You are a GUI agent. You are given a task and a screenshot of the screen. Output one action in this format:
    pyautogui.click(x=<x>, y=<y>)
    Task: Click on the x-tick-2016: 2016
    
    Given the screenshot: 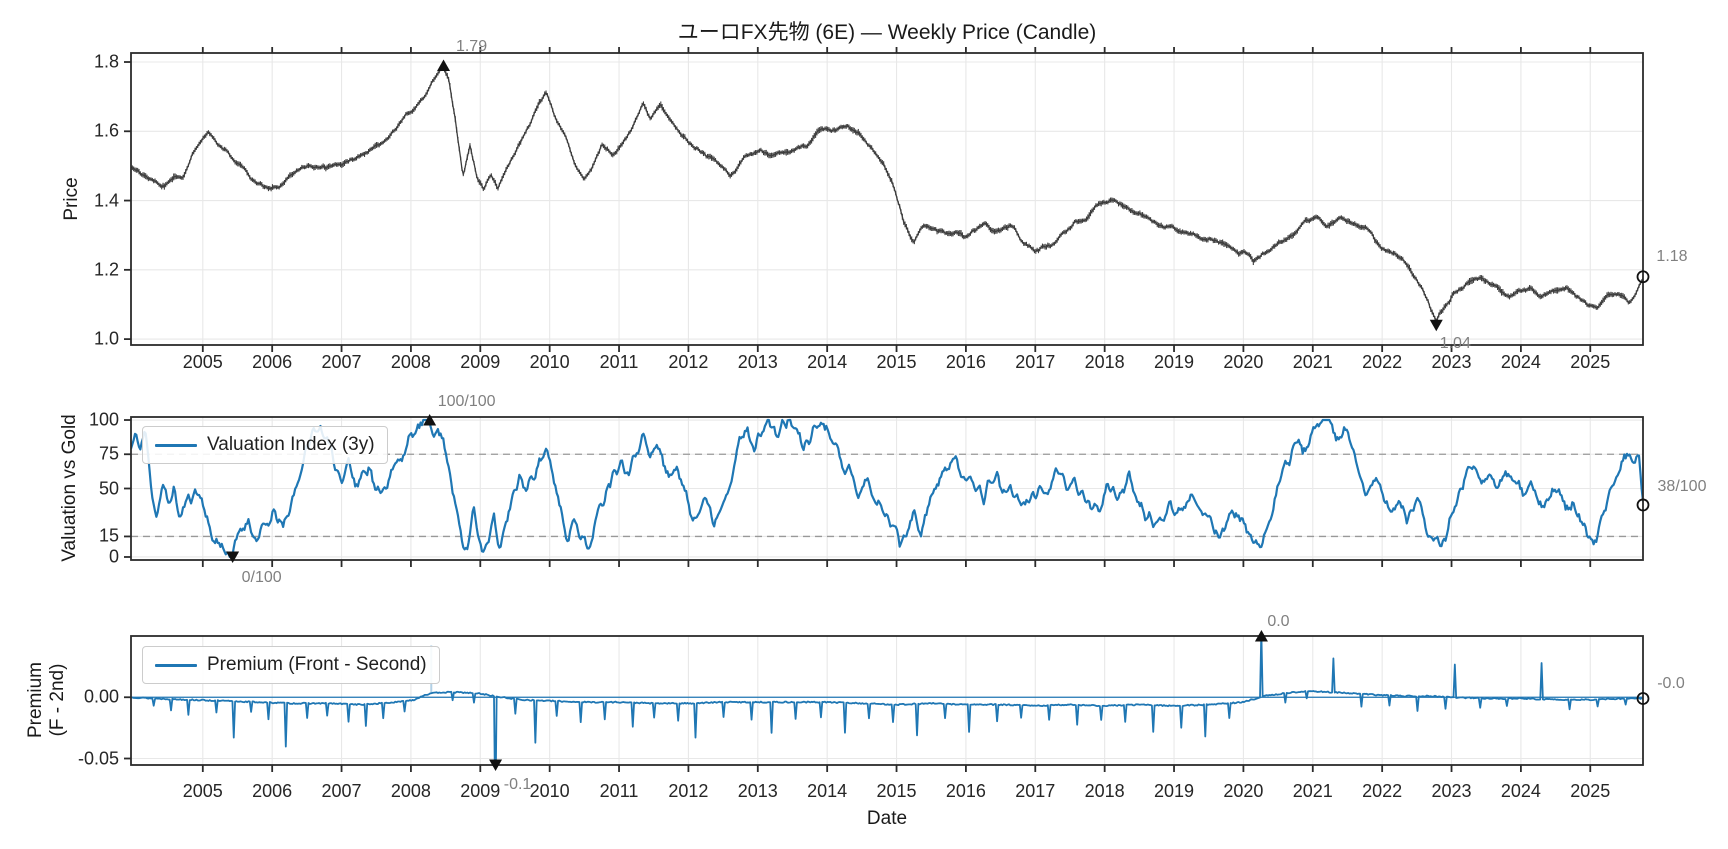 What is the action you would take?
    pyautogui.click(x=965, y=362)
    